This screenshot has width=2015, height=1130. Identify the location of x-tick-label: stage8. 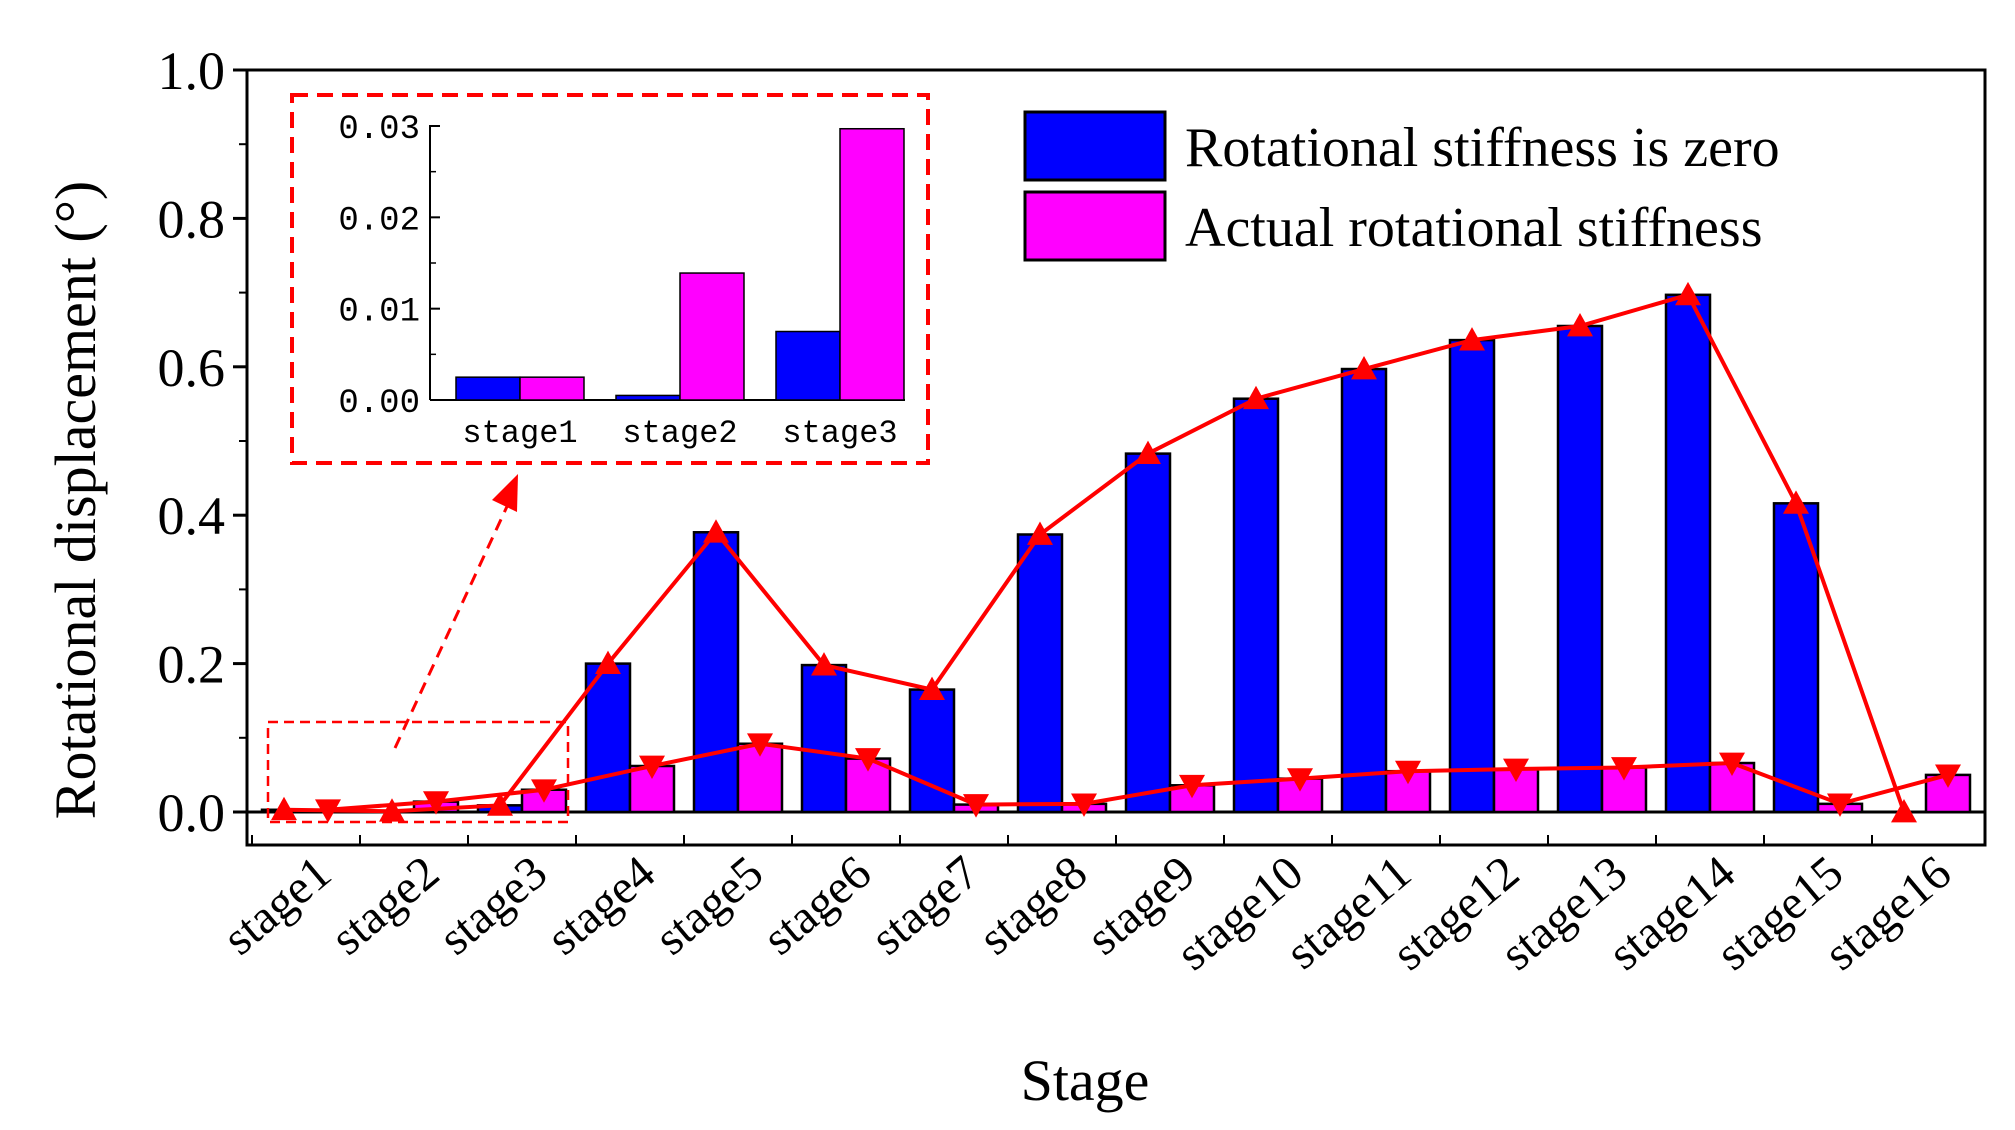
(1033, 905).